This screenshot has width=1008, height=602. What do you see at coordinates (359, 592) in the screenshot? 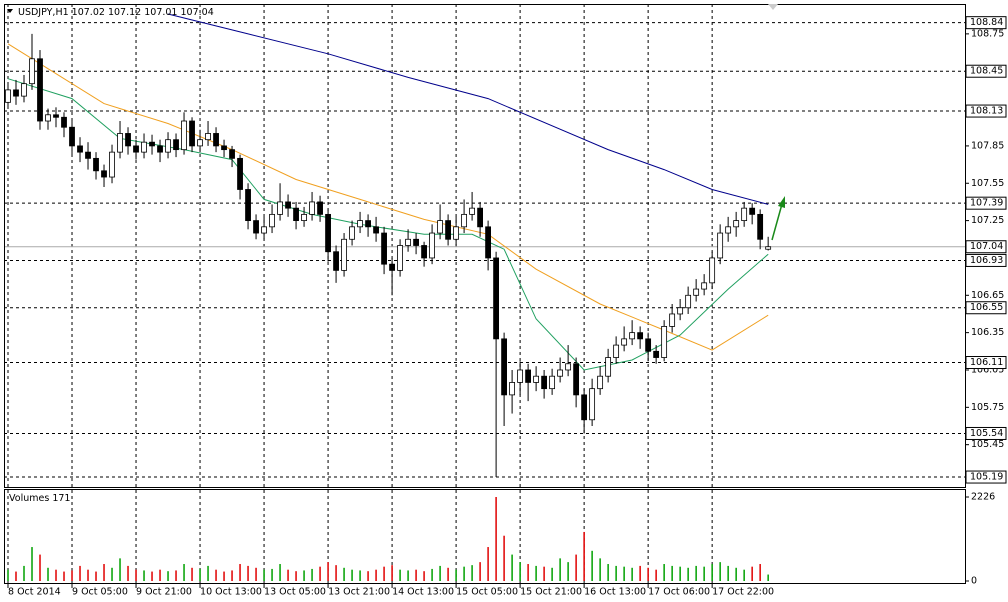
I see `x-tick-label: 13 Oct 21:00` at bounding box center [359, 592].